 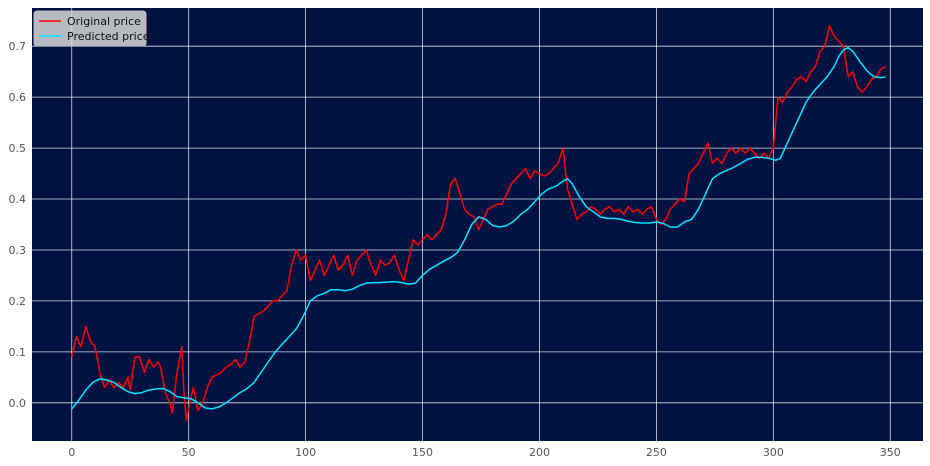 What do you see at coordinates (656, 452) in the screenshot?
I see `x-tick-label: 250` at bounding box center [656, 452].